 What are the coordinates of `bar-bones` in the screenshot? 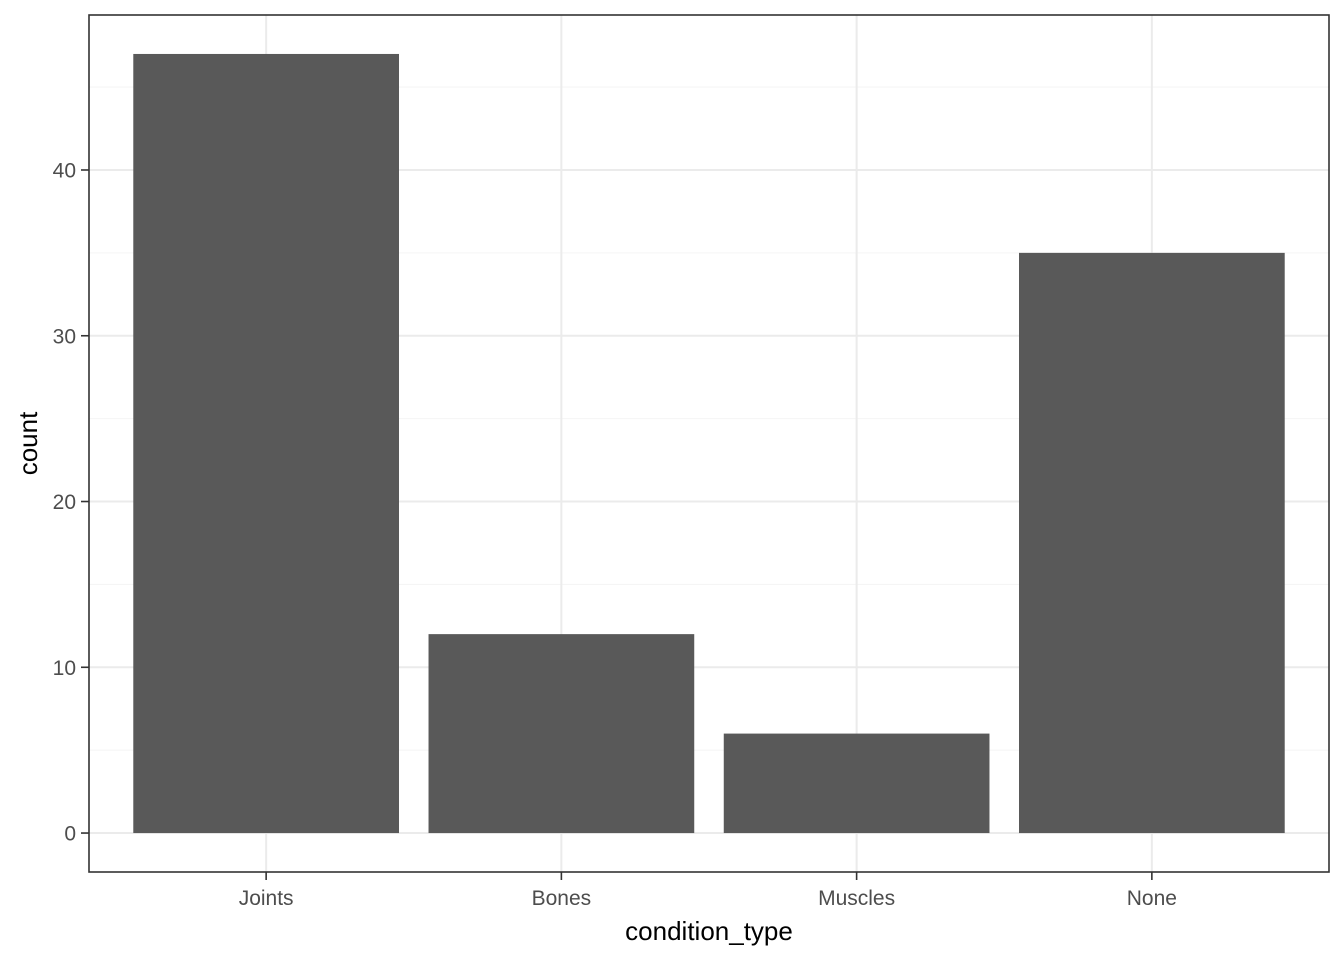 It's located at (561, 734).